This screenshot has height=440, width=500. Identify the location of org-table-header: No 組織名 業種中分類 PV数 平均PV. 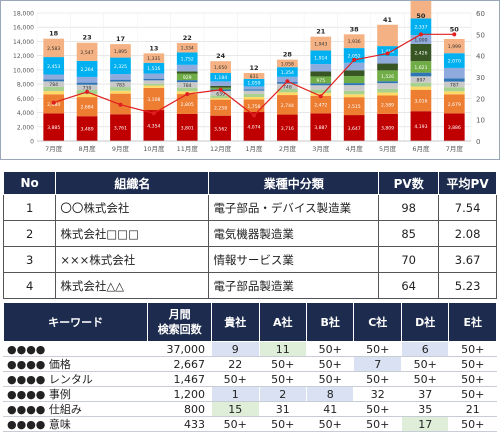
(249, 183).